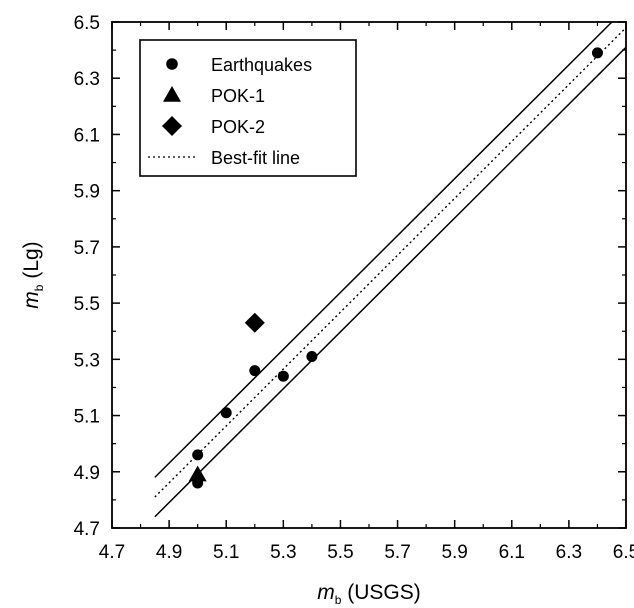 The width and height of the screenshot is (634, 608). What do you see at coordinates (87, 529) in the screenshot?
I see `y-tick-label: 4.7` at bounding box center [87, 529].